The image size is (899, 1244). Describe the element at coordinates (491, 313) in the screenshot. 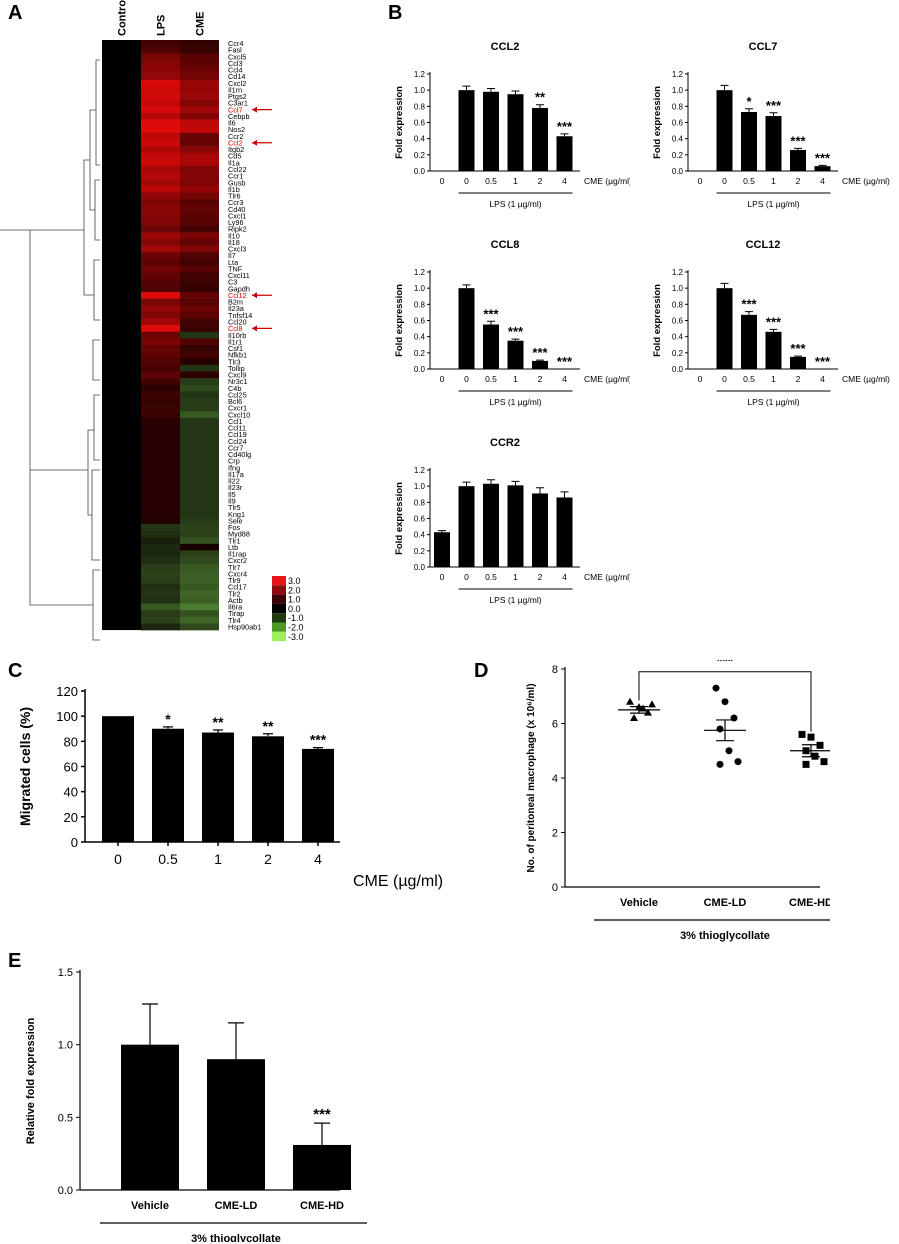

I see `significance-stars: ***` at that location.